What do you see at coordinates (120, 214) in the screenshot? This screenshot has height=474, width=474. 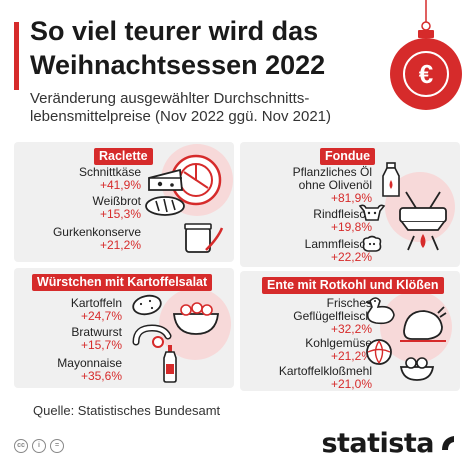 I see `item-change: +15,3%` at bounding box center [120, 214].